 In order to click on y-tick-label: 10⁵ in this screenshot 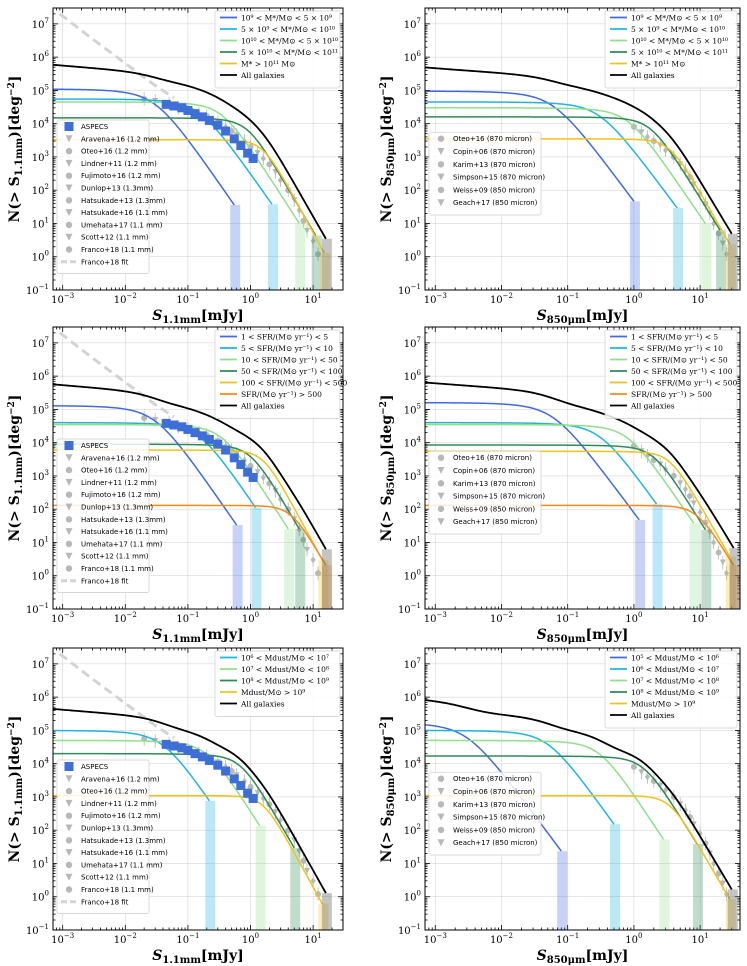, I will do `click(412, 409)`.